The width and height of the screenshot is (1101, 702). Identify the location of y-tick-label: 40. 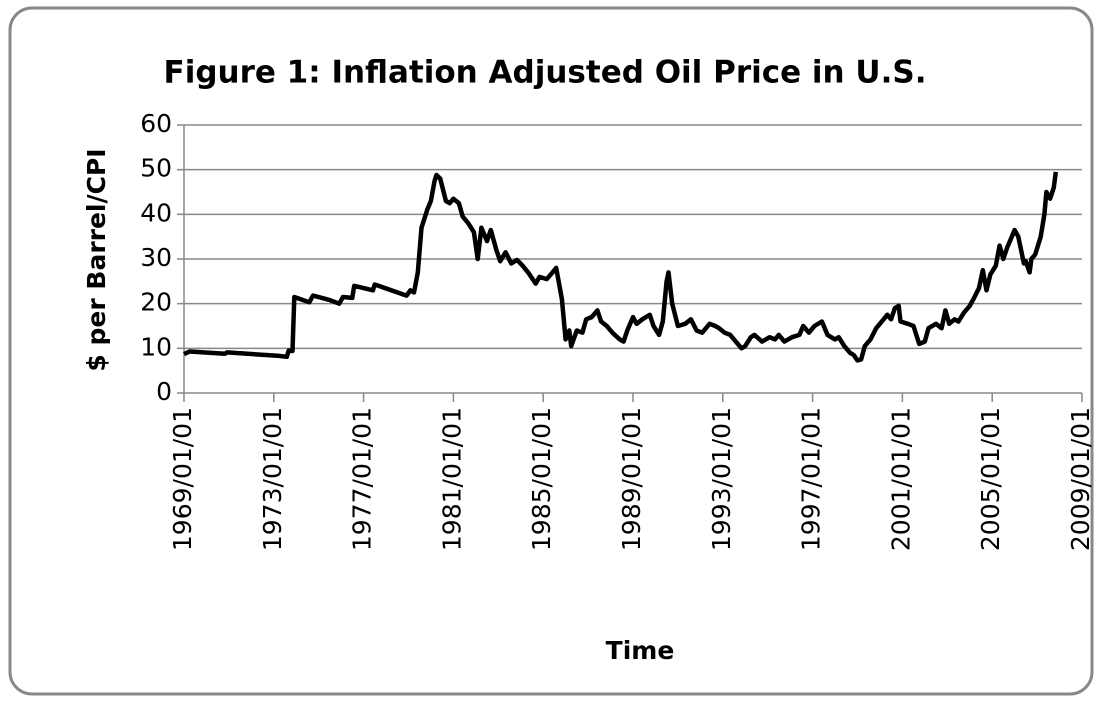
(156, 212).